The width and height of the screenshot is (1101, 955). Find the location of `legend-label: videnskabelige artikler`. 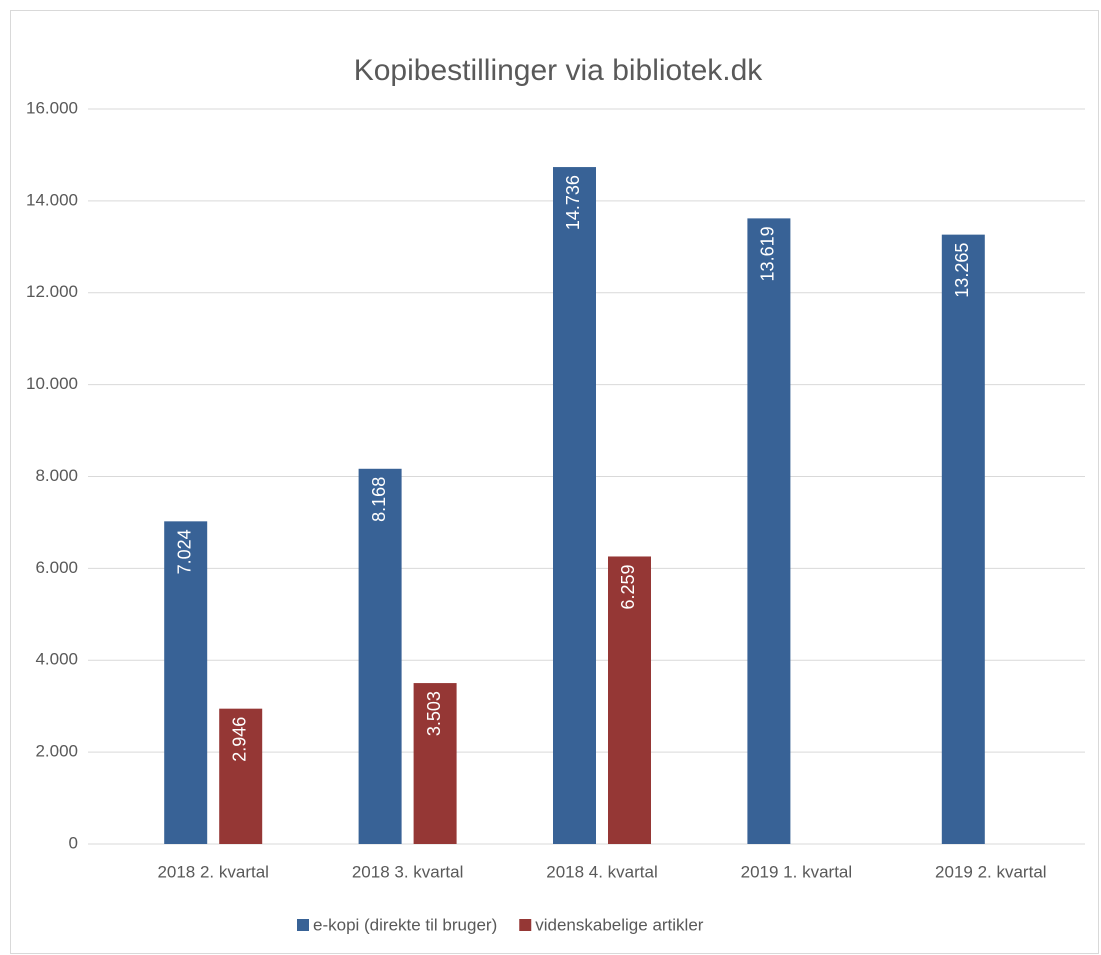

legend-label: videnskabelige artikler is located at coordinates (619, 924).